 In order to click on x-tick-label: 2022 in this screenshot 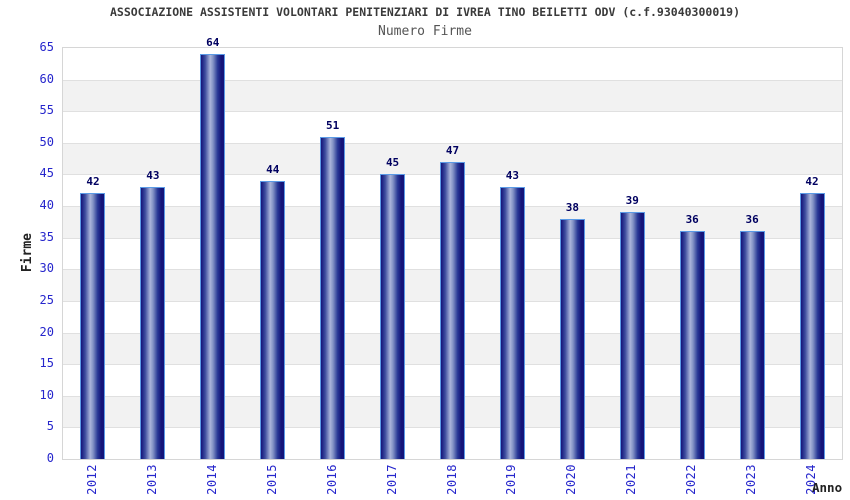, I will do `click(691, 479)`.